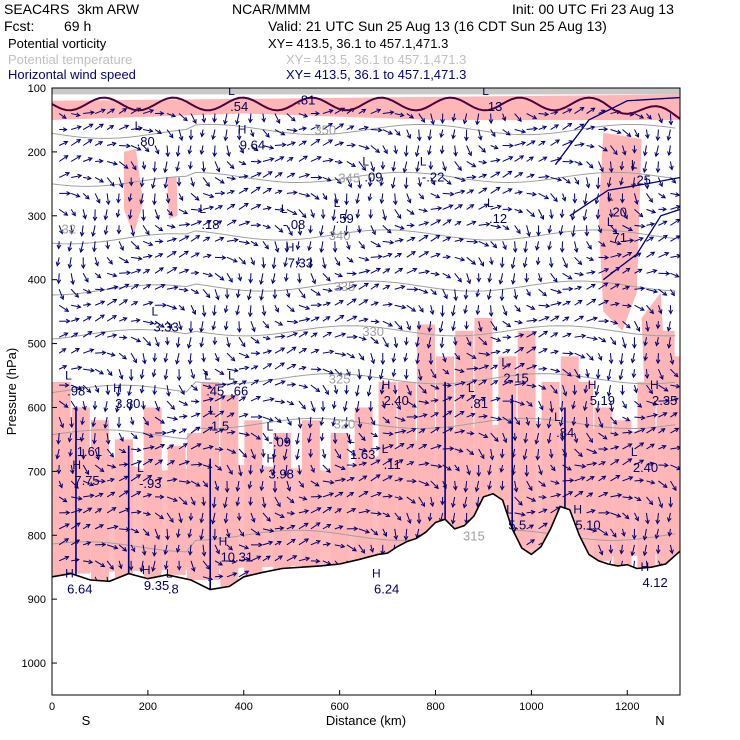 The image size is (740, 740). Describe the element at coordinates (220, 425) in the screenshot. I see `extremum-value-25: 1.5` at that location.